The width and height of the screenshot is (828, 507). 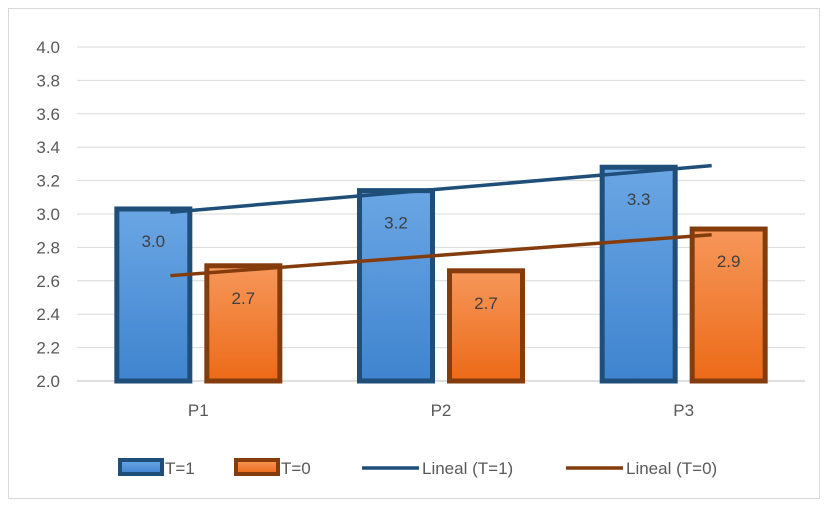 What do you see at coordinates (441, 220) in the screenshot?
I see `trendlines` at bounding box center [441, 220].